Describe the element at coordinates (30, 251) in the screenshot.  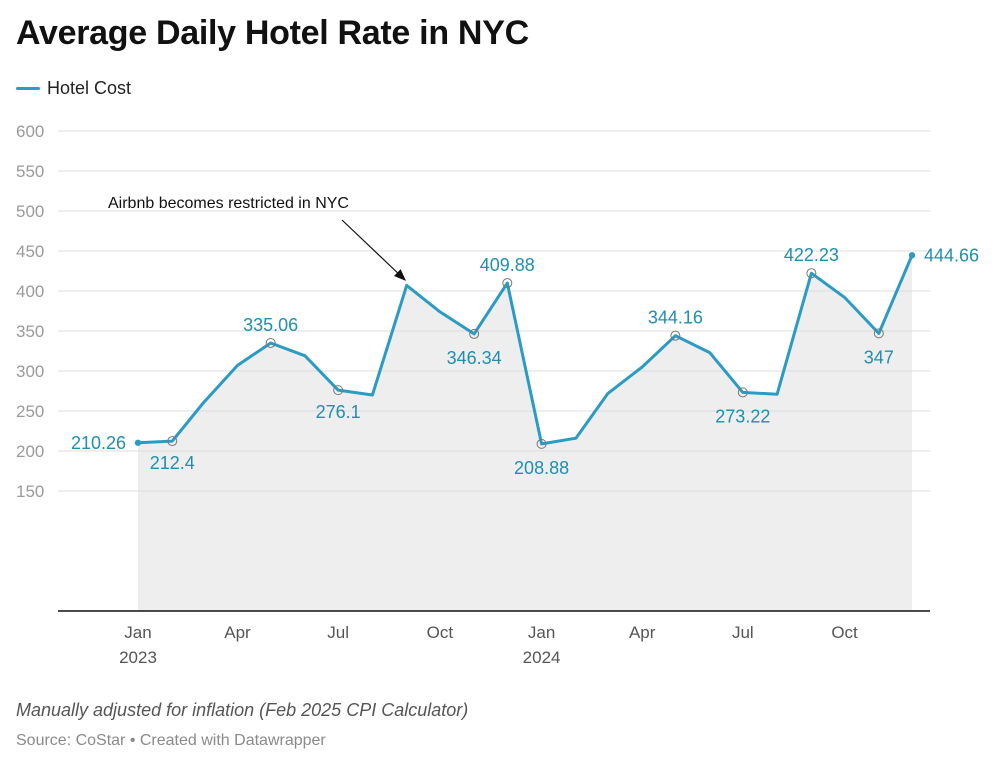
I see `y-tick-label: 450` at that location.